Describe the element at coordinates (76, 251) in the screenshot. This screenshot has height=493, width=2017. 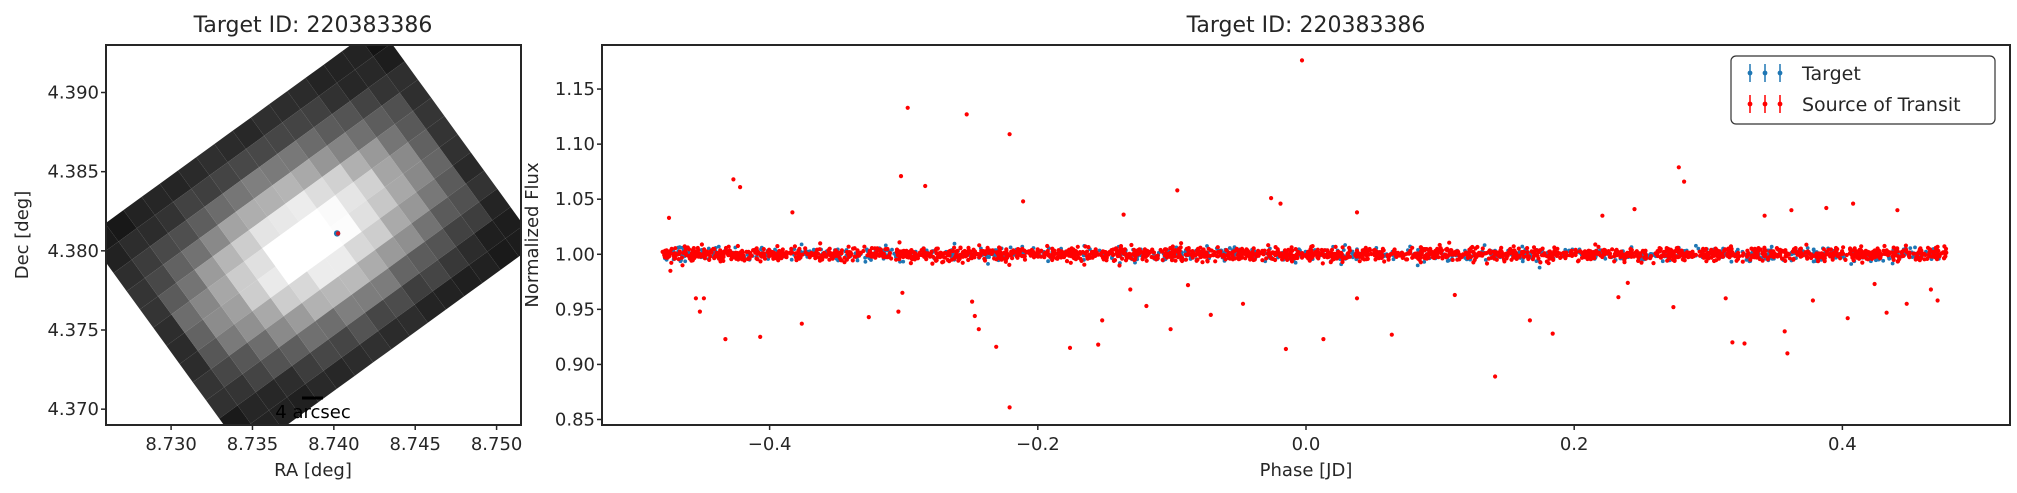
I see `image-y-ticks: 4.370 4.375 4.380 4.385 4.390` at that location.